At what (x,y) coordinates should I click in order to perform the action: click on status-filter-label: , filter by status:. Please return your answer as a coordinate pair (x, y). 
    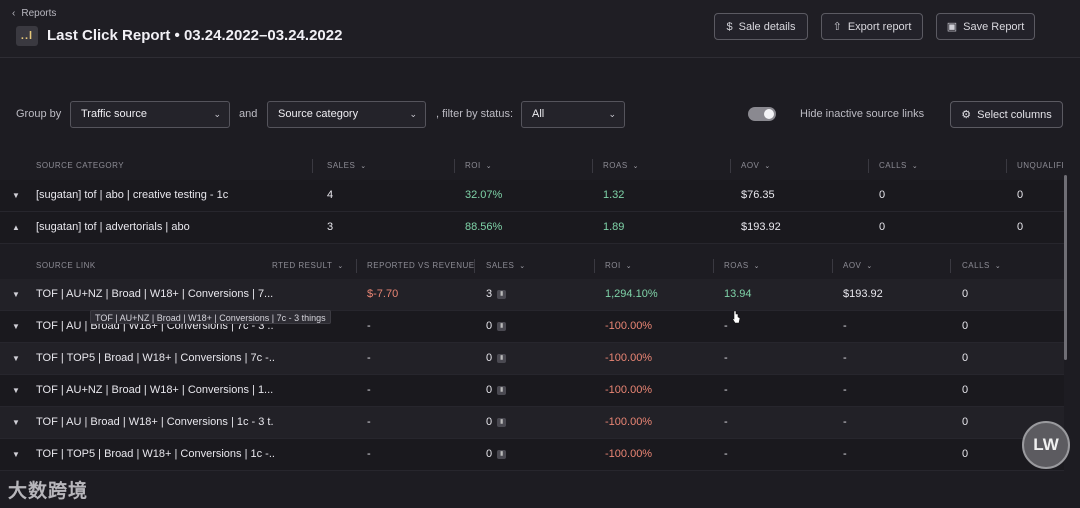
    Looking at the image, I should click on (475, 114).